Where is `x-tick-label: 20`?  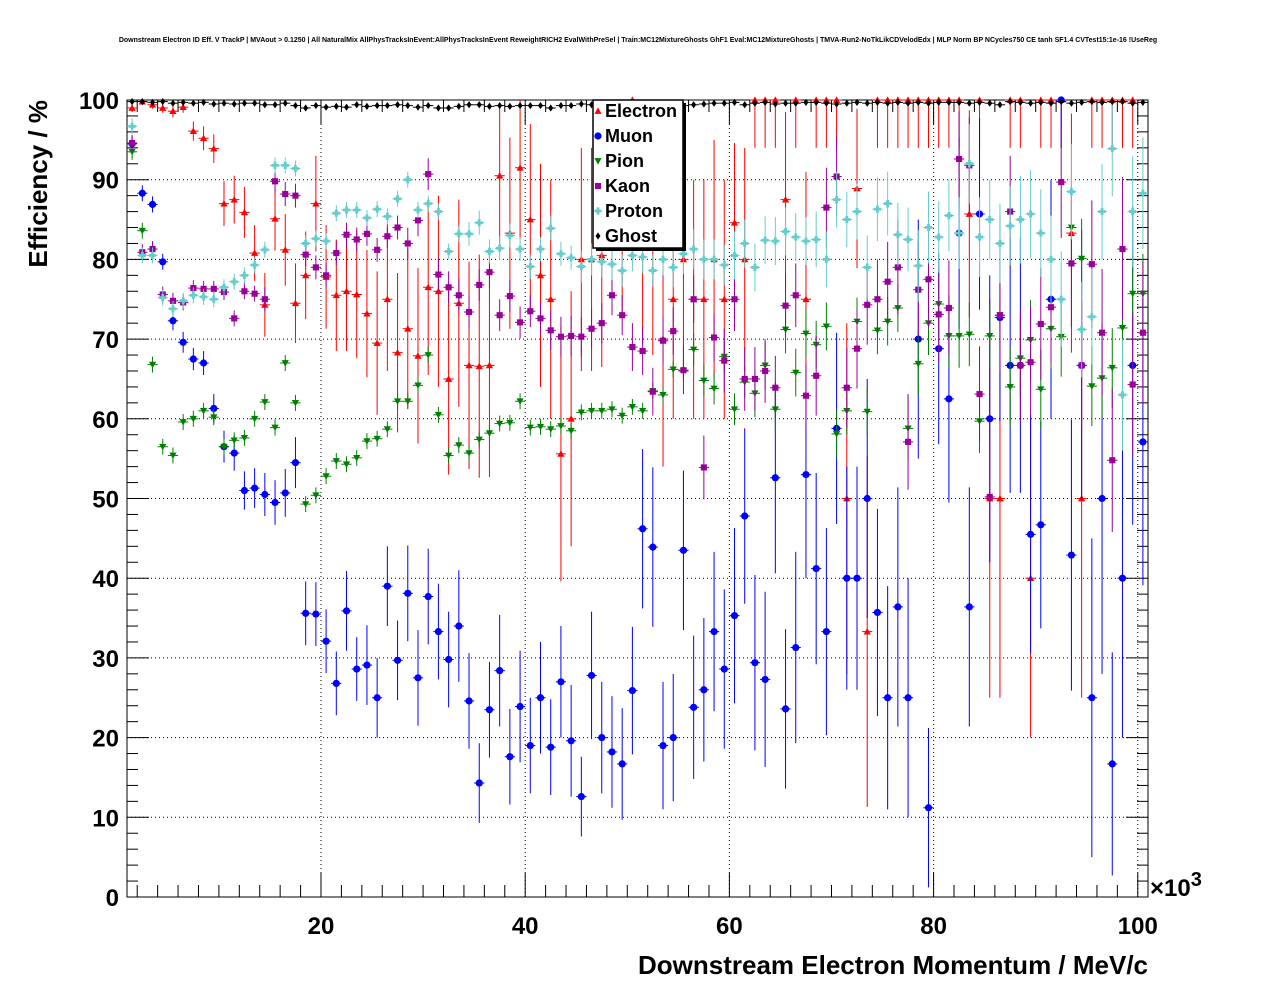
x-tick-label: 20 is located at coordinates (321, 926).